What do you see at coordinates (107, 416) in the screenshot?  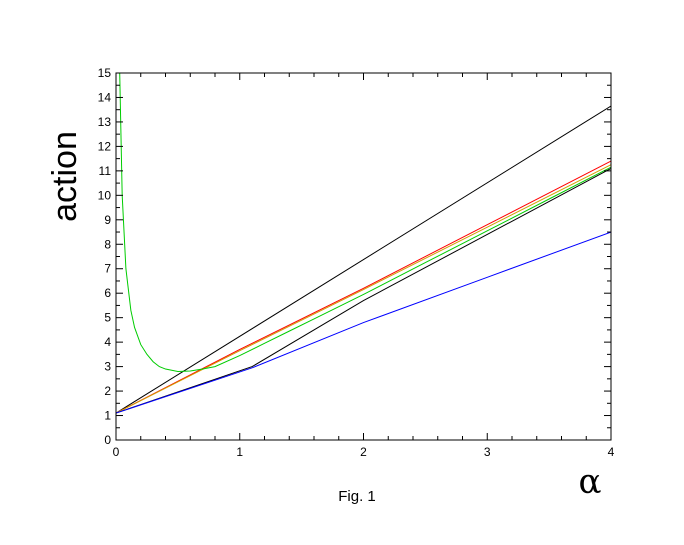 I see `y-tick-label: 1` at bounding box center [107, 416].